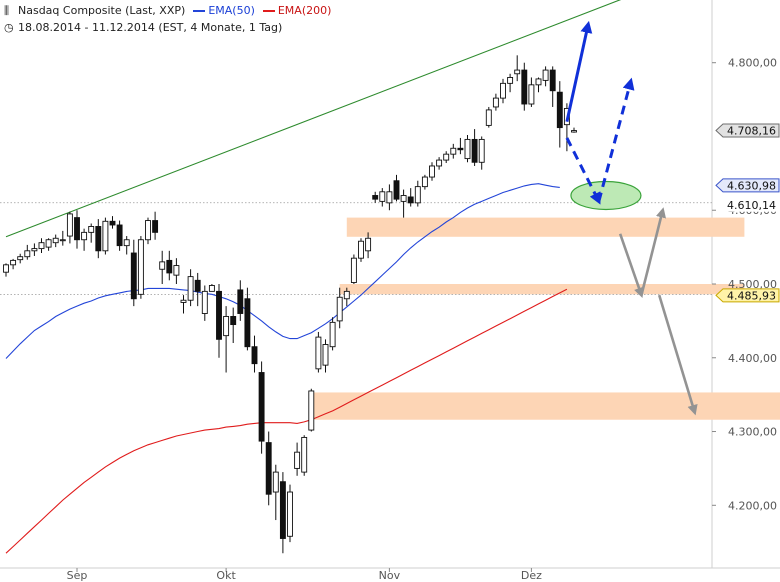 This screenshot has height=582, width=780. I want to click on price-label-text: 4.610,14, so click(751, 205).